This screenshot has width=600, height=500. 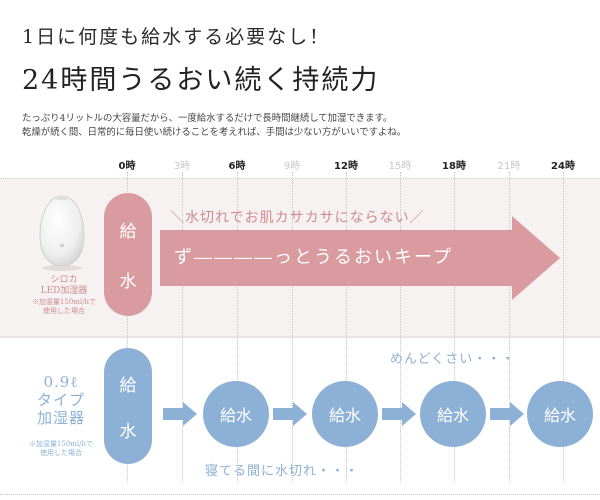 I want to click on arrow-text: ず――――っとうるおいキープ, so click(x=313, y=257).